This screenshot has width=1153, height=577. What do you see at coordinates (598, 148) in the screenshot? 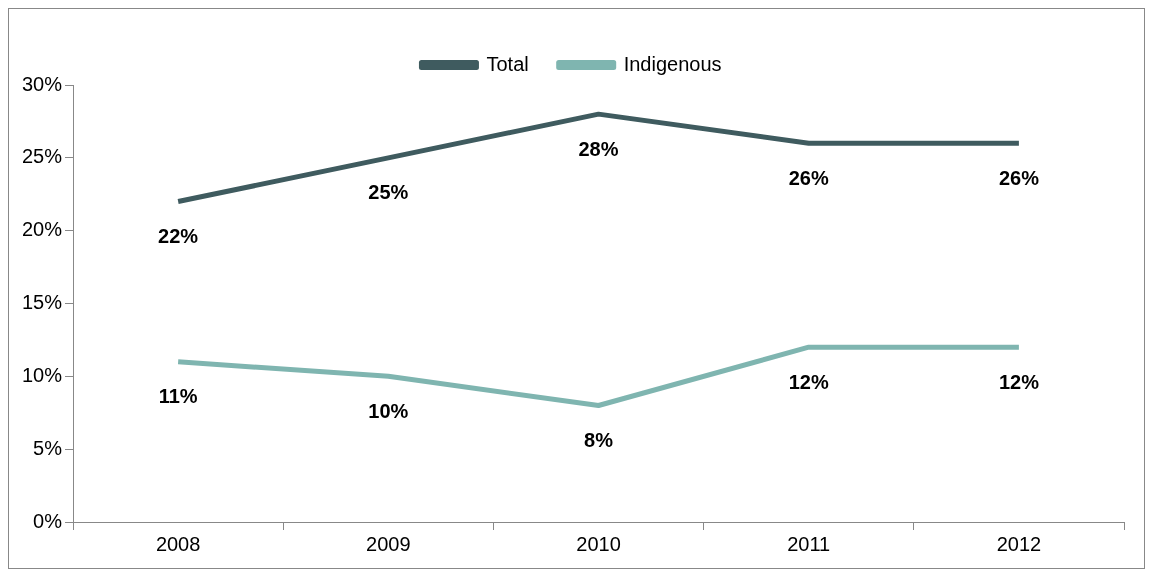
I see `data-label: 28%` at bounding box center [598, 148].